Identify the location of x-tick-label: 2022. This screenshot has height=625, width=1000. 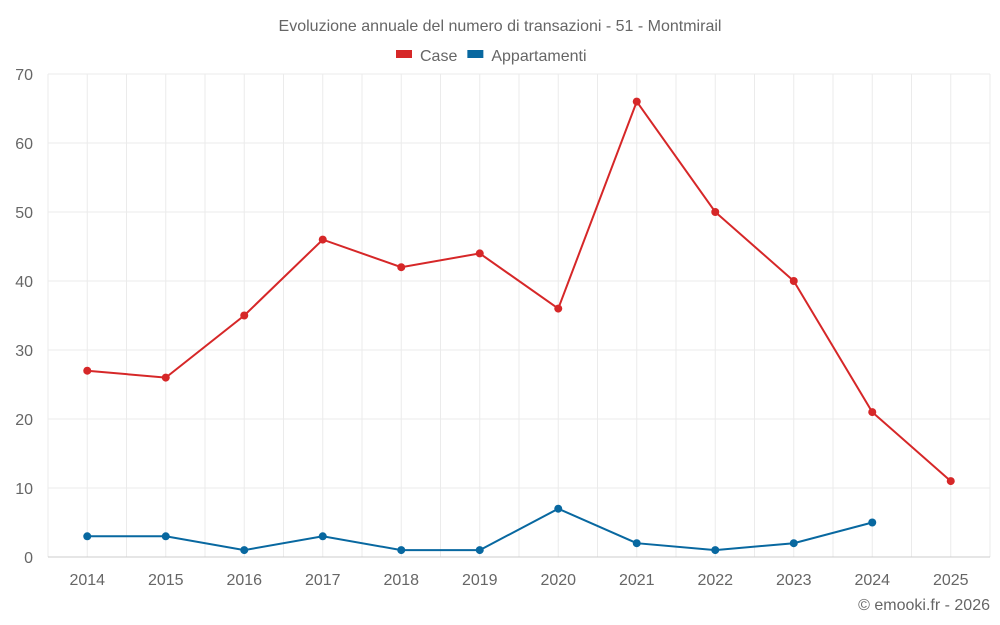
(715, 580).